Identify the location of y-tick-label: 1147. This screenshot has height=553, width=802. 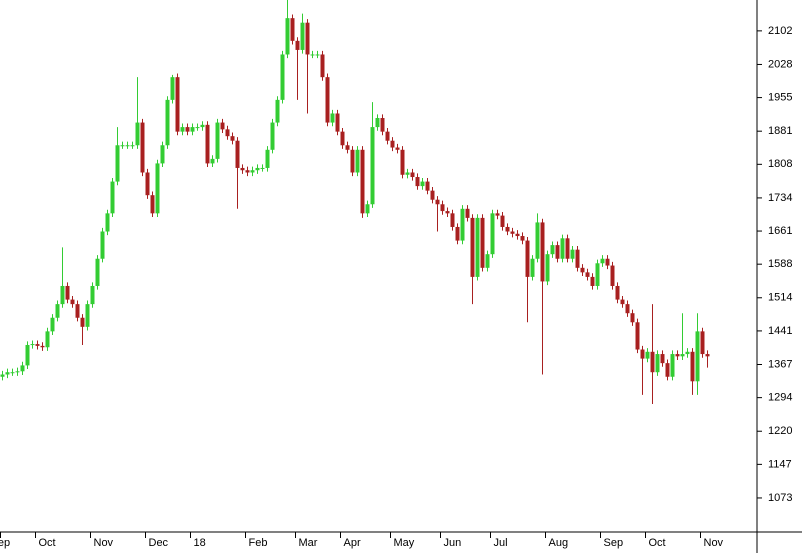
(780, 464).